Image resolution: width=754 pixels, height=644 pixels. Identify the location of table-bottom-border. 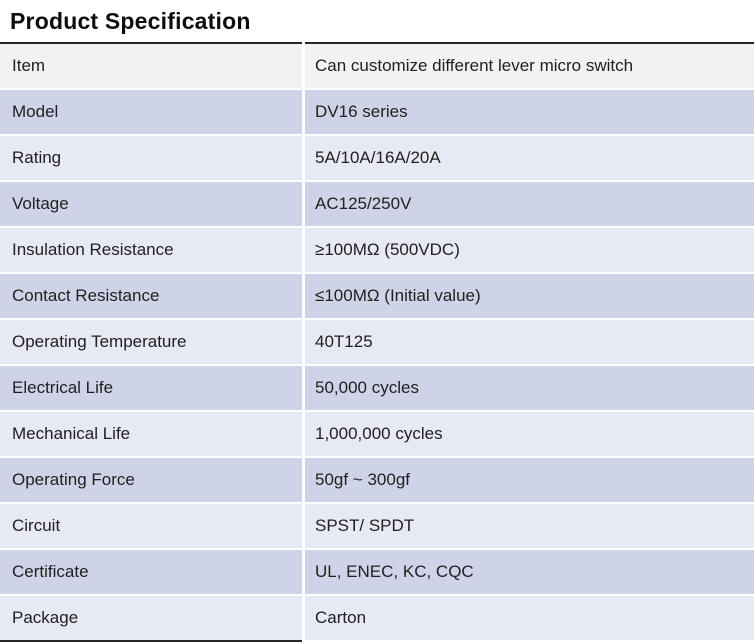
(377, 641).